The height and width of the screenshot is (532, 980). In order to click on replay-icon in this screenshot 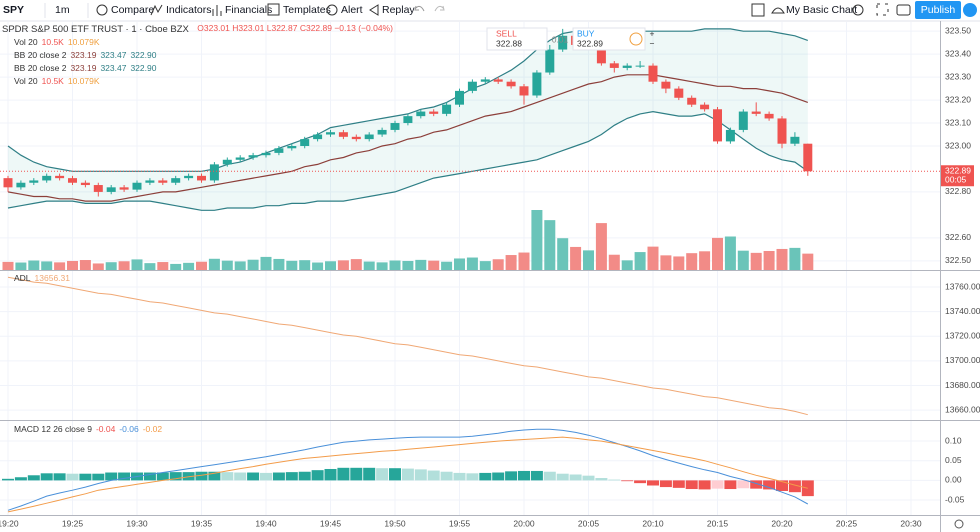, I will do `click(374, 10)`.